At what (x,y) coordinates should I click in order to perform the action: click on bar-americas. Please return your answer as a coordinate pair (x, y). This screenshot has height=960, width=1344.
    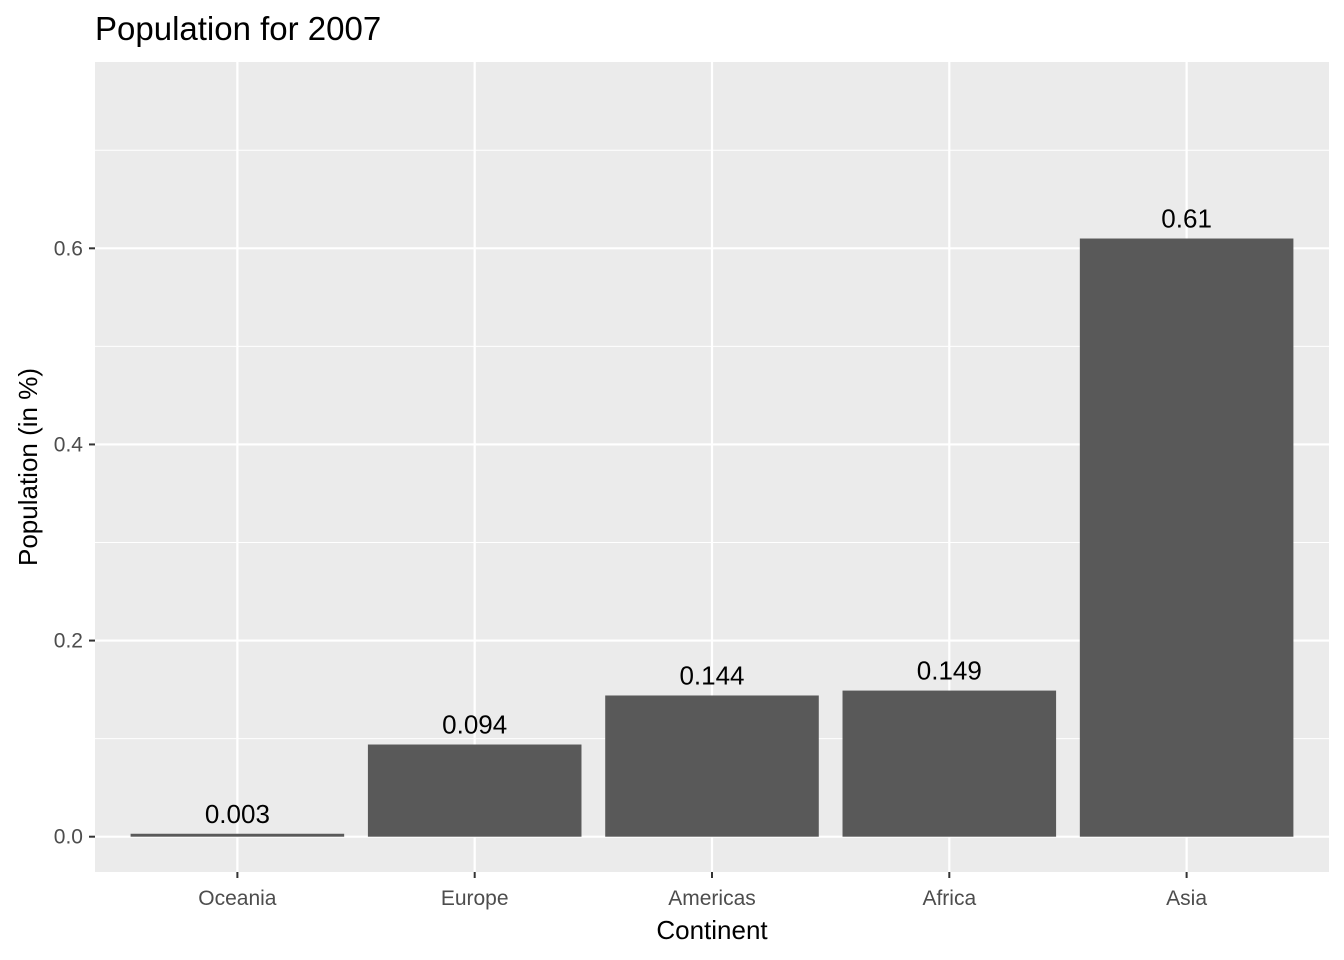
    Looking at the image, I should click on (712, 766).